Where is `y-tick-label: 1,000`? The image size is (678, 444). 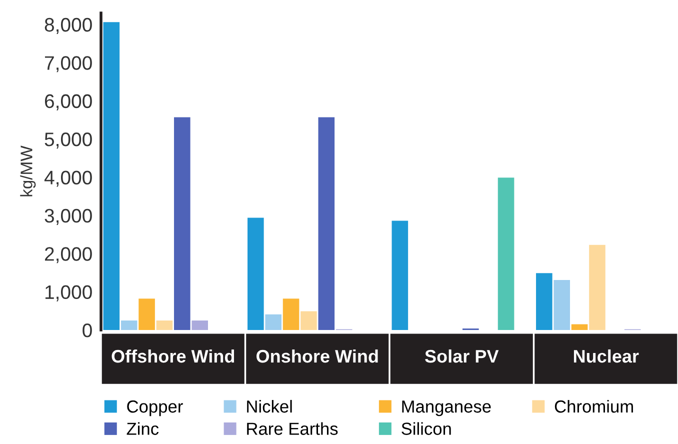
y-tick-label: 1,000 is located at coordinates (68, 293).